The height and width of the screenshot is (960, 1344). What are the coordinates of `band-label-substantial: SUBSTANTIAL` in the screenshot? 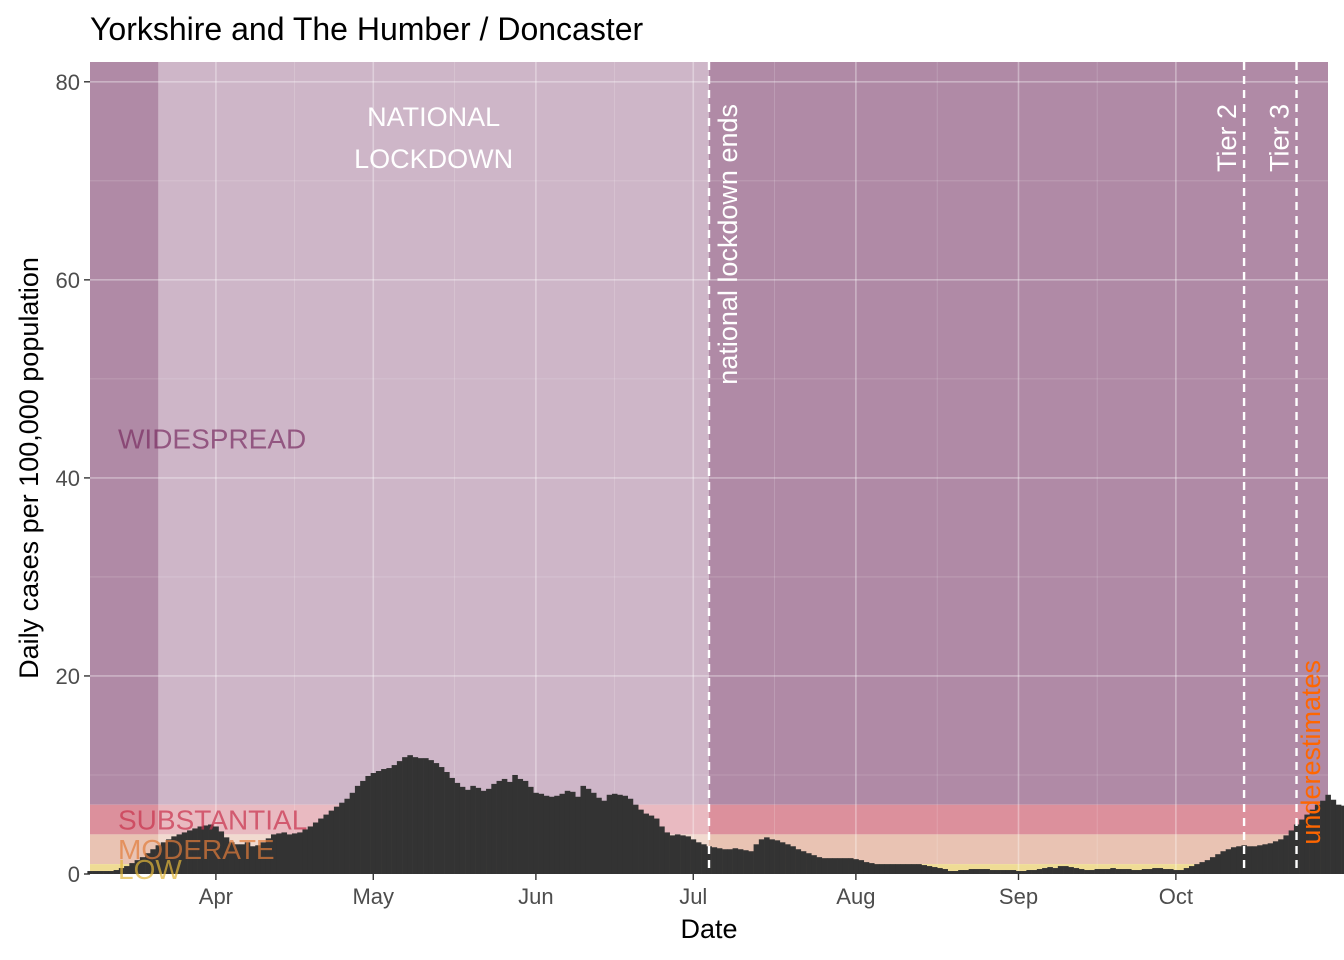 It's located at (212, 820).